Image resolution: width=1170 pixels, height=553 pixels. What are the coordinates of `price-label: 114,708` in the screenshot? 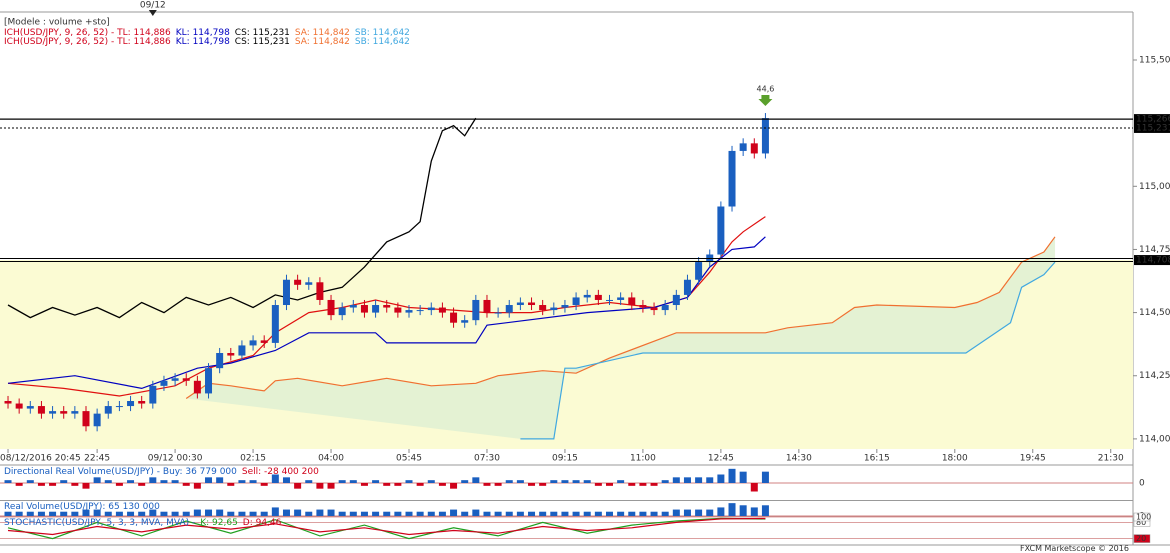 It's located at (1153, 261).